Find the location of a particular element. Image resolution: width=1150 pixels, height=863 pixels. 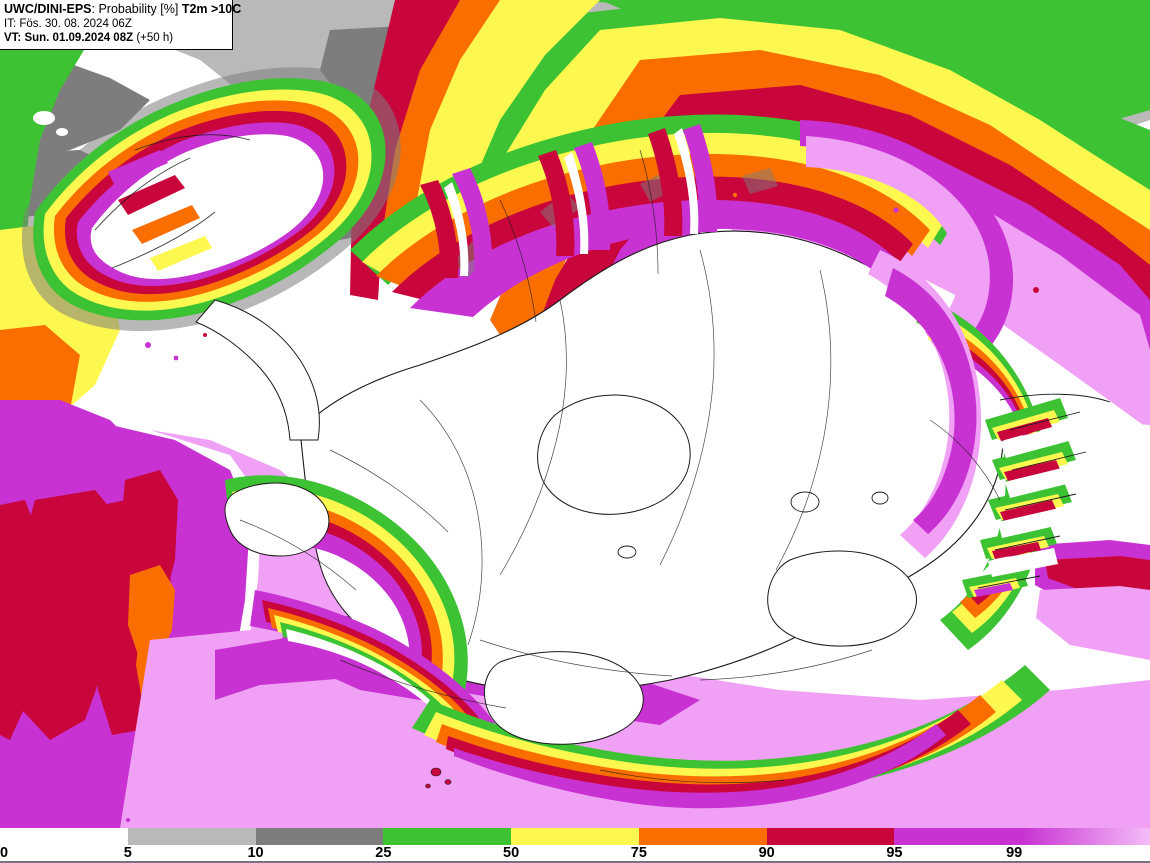

init-time: Fös. 30. 08. 2024 06Z is located at coordinates (74, 23).